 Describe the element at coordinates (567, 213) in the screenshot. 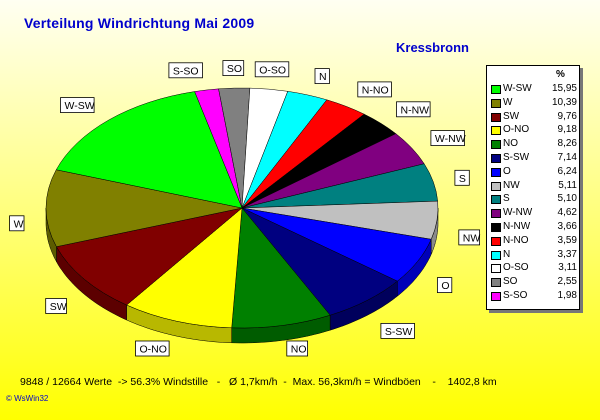

I see `legend-value: 4,62` at that location.